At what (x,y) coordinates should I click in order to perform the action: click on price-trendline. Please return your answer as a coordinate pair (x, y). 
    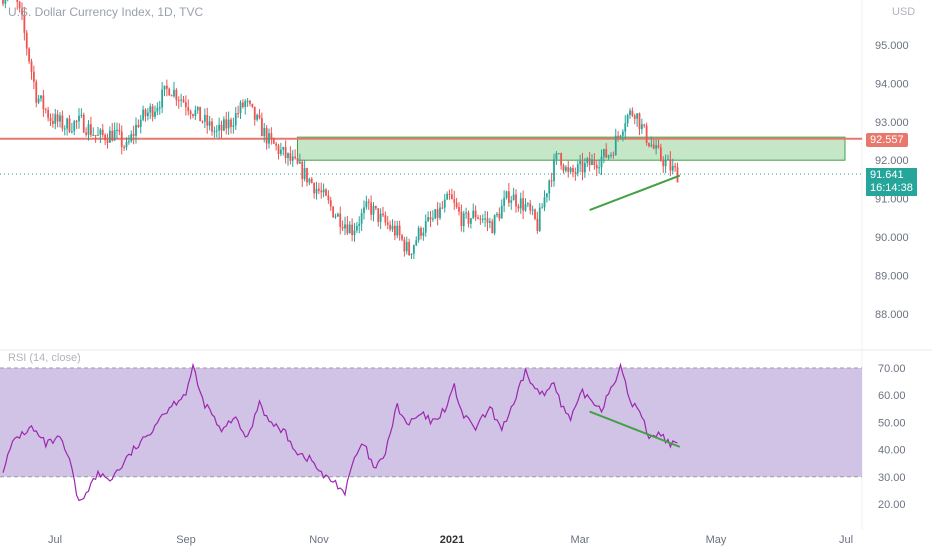
    Looking at the image, I should click on (635, 193).